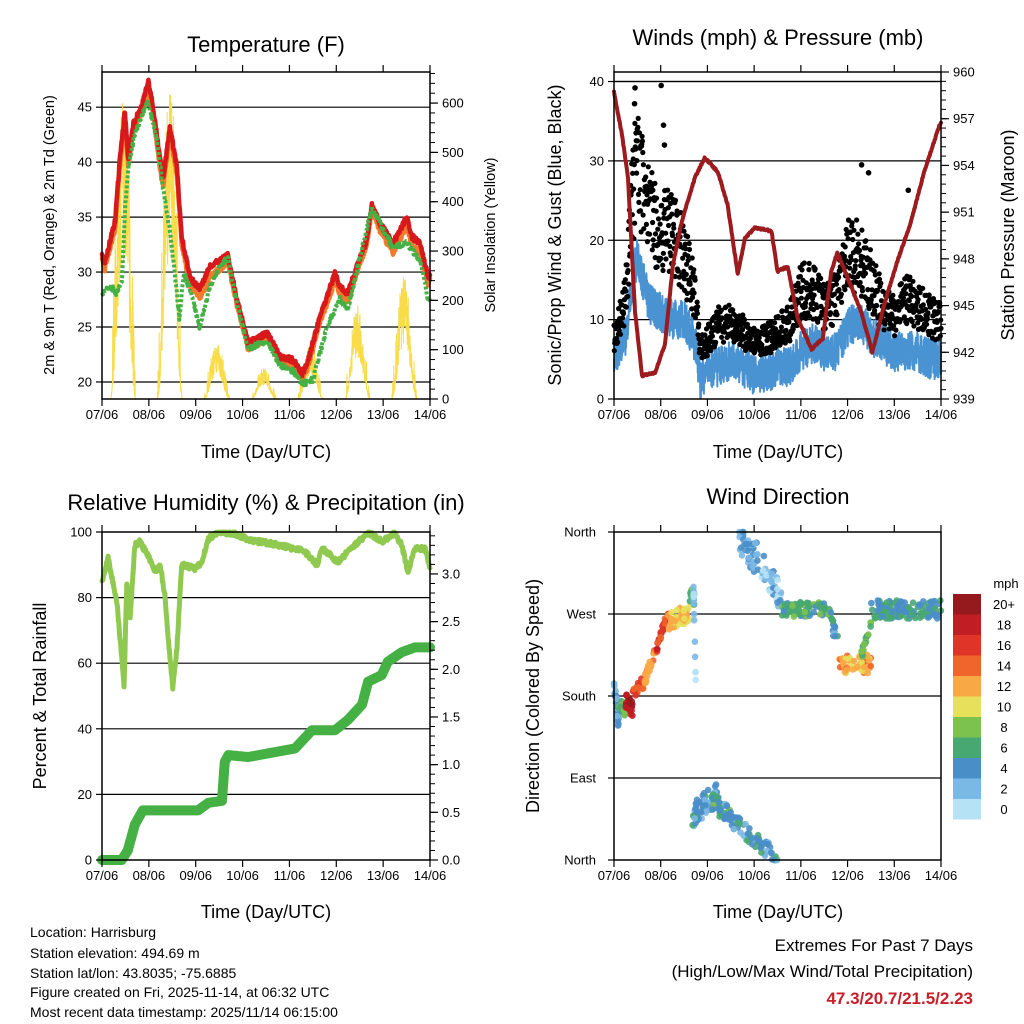  I want to click on right-y-tick-label: 942, so click(964, 352).